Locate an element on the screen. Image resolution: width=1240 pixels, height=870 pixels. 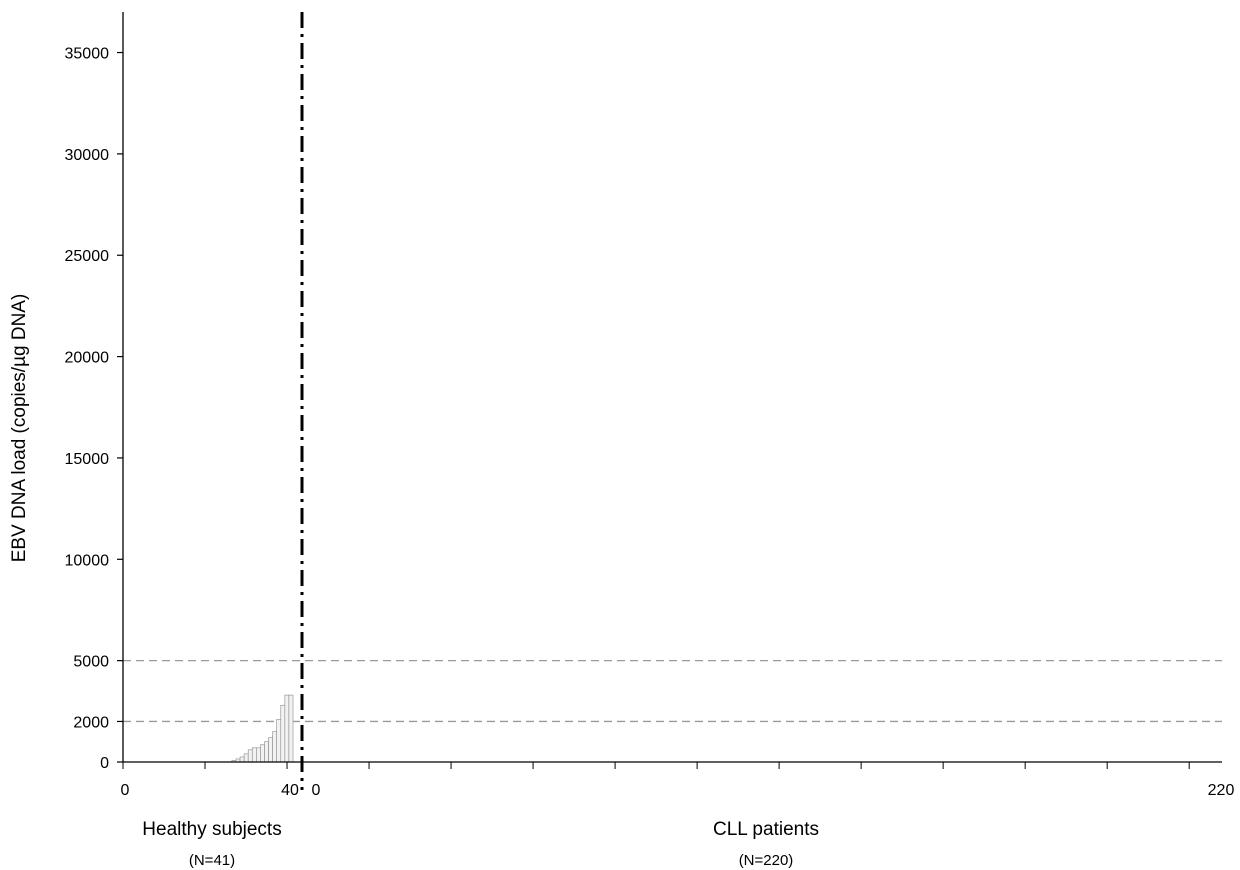
y-tick-label-5000: 5000 is located at coordinates (91, 662).